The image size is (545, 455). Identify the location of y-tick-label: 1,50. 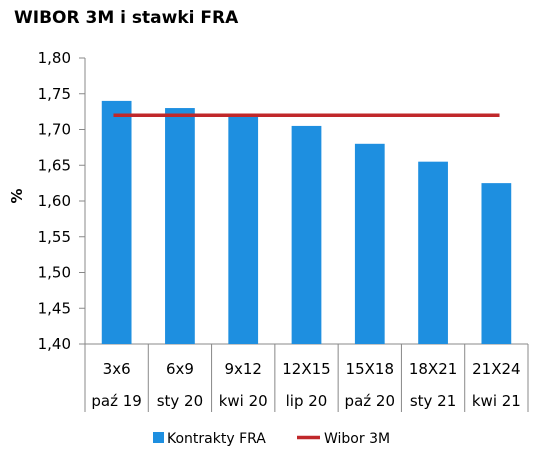
(54, 273).